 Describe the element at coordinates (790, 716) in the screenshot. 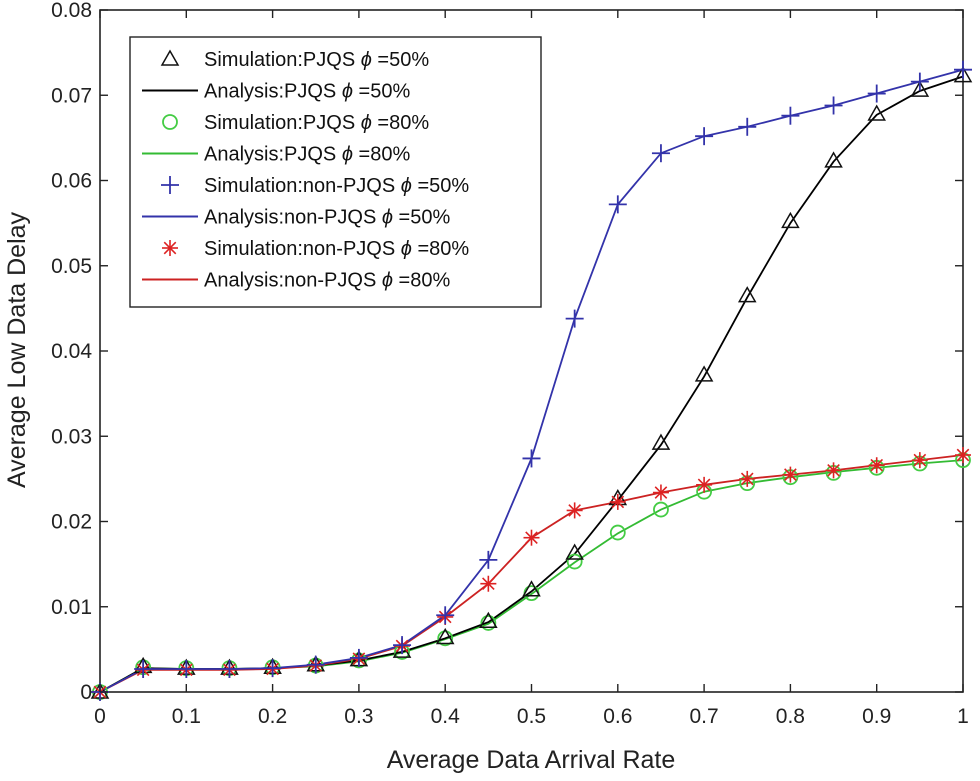

I see `x-tick-label: 0.8` at that location.